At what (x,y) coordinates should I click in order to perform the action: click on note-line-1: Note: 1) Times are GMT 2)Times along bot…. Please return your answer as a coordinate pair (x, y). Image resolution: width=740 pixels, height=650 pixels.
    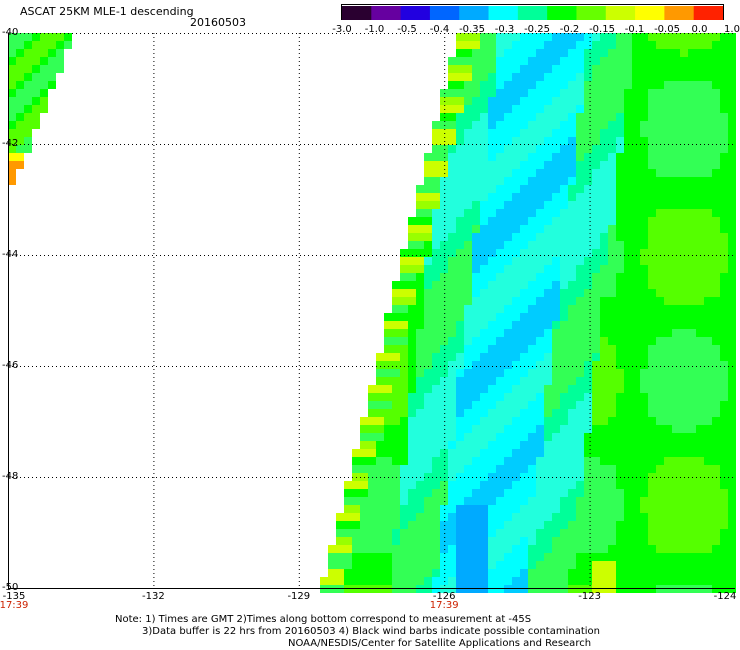
    Looking at the image, I should click on (323, 619).